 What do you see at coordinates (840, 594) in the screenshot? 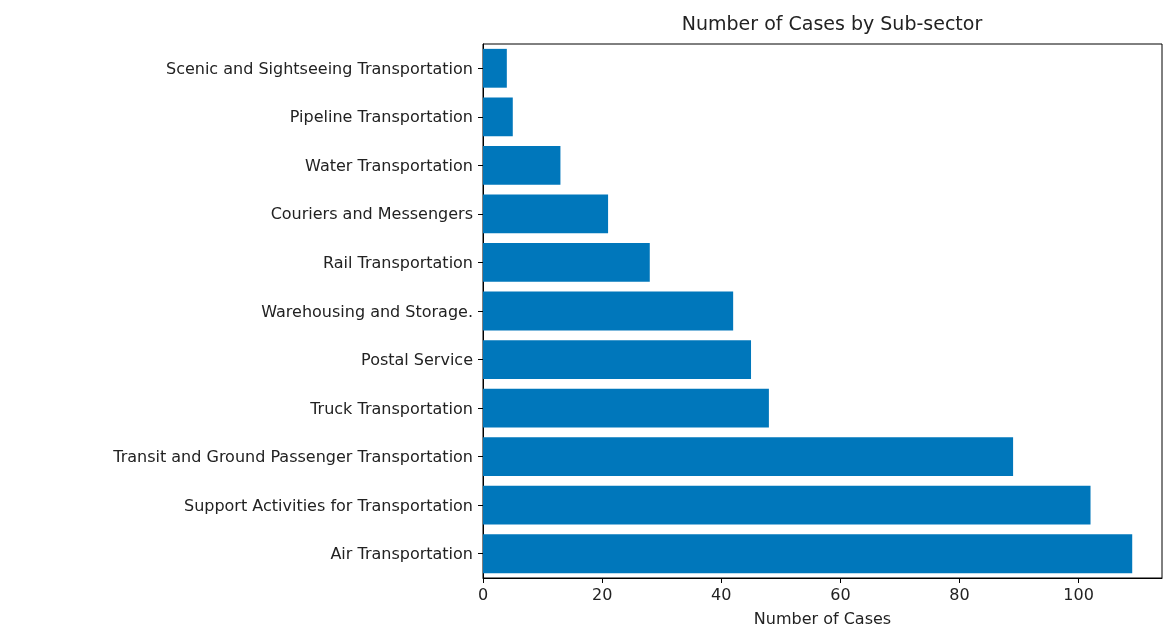
I see `x-tick-label: 60` at bounding box center [840, 594].